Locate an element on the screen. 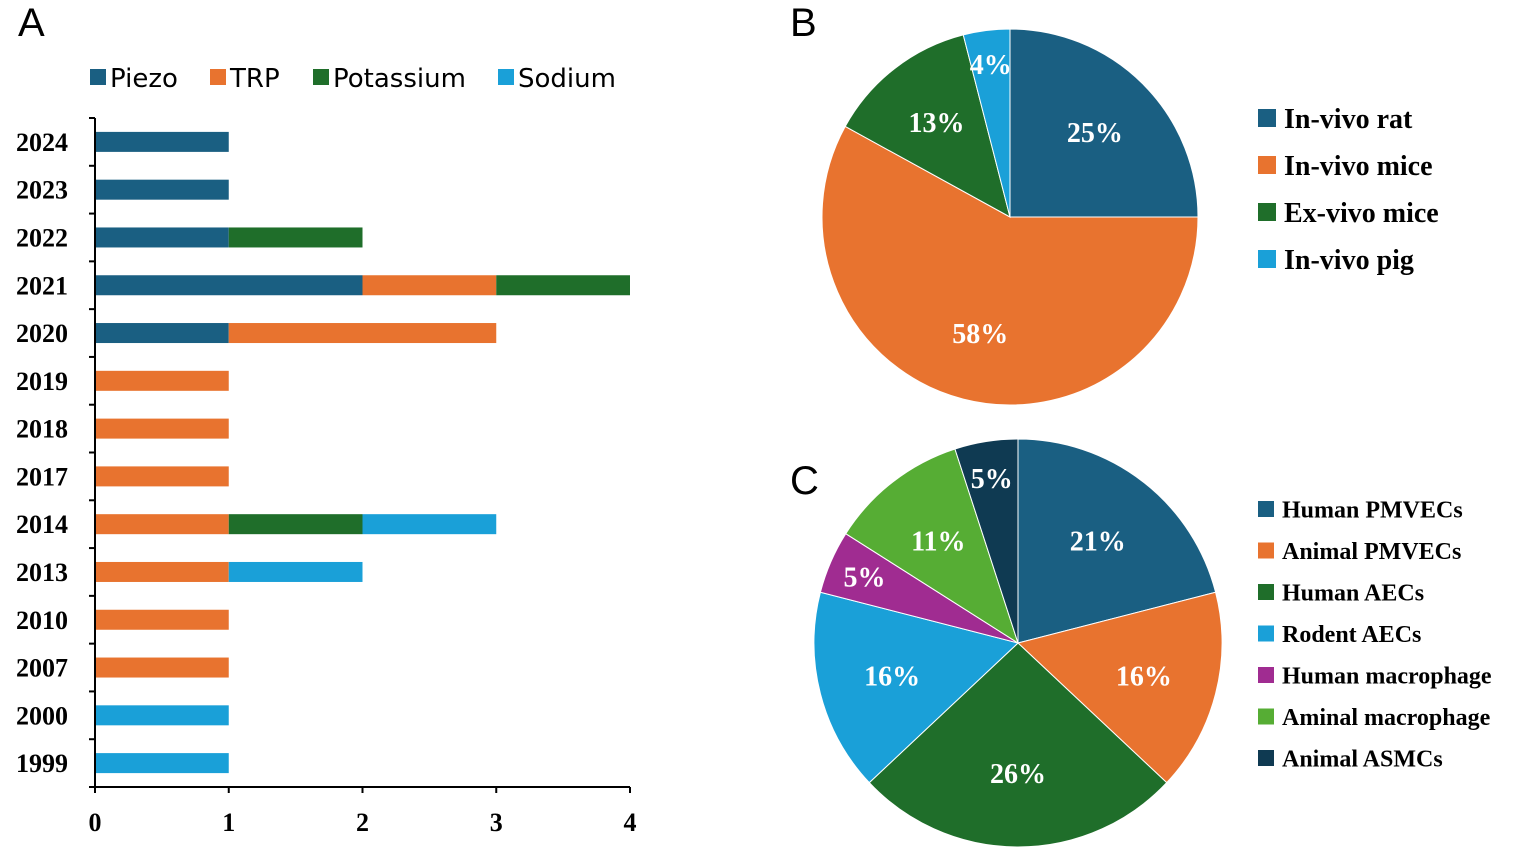 Image resolution: width=1535 pixels, height=853 pixels. y-tick-label-2014: 2014 is located at coordinates (42, 524).